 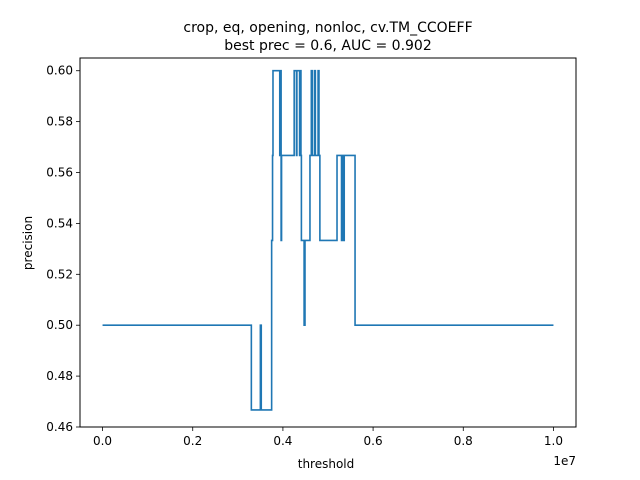 What do you see at coordinates (59, 325) in the screenshot?
I see `y-tick-label: 0.50` at bounding box center [59, 325].